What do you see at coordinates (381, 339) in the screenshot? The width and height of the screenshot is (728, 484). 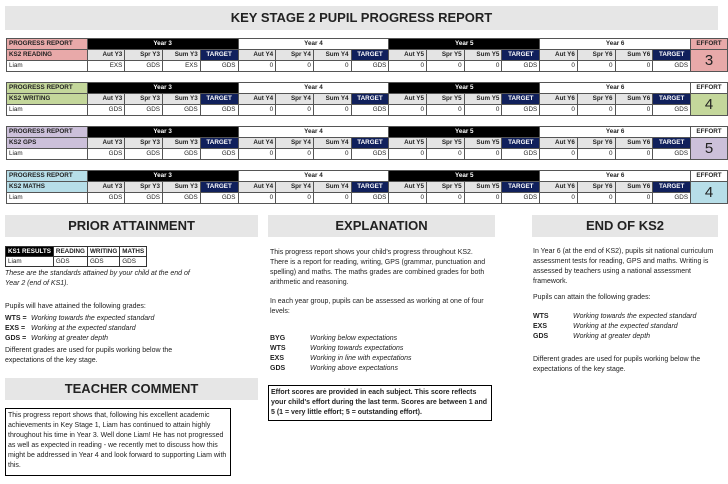 I see `grade-item: BYG Working below expectations` at bounding box center [381, 339].